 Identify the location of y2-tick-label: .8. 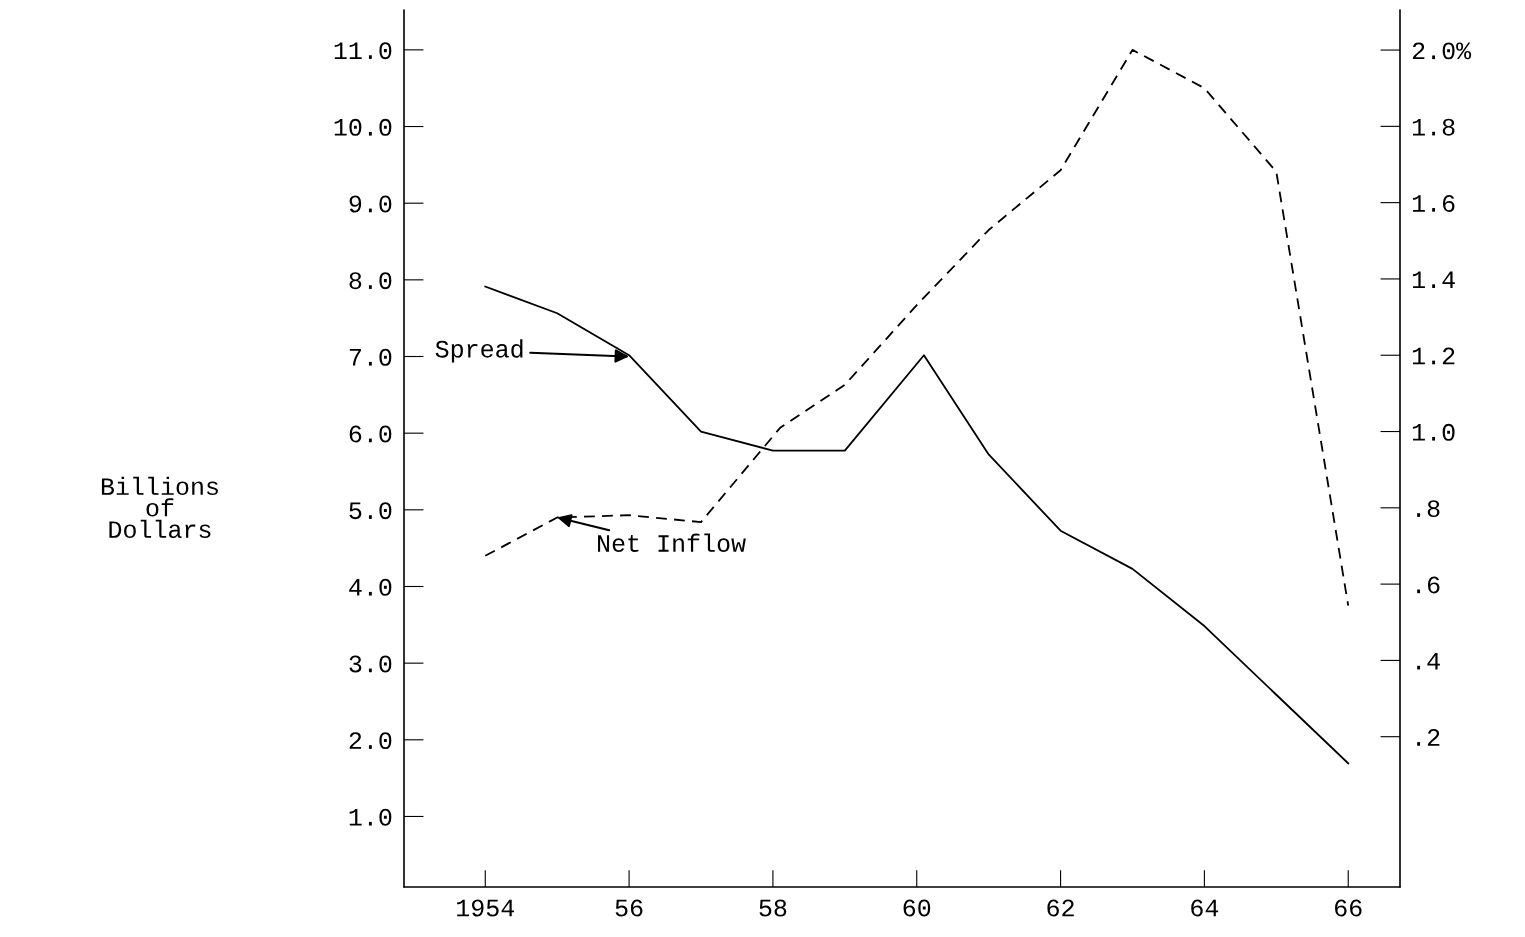
(1428, 509).